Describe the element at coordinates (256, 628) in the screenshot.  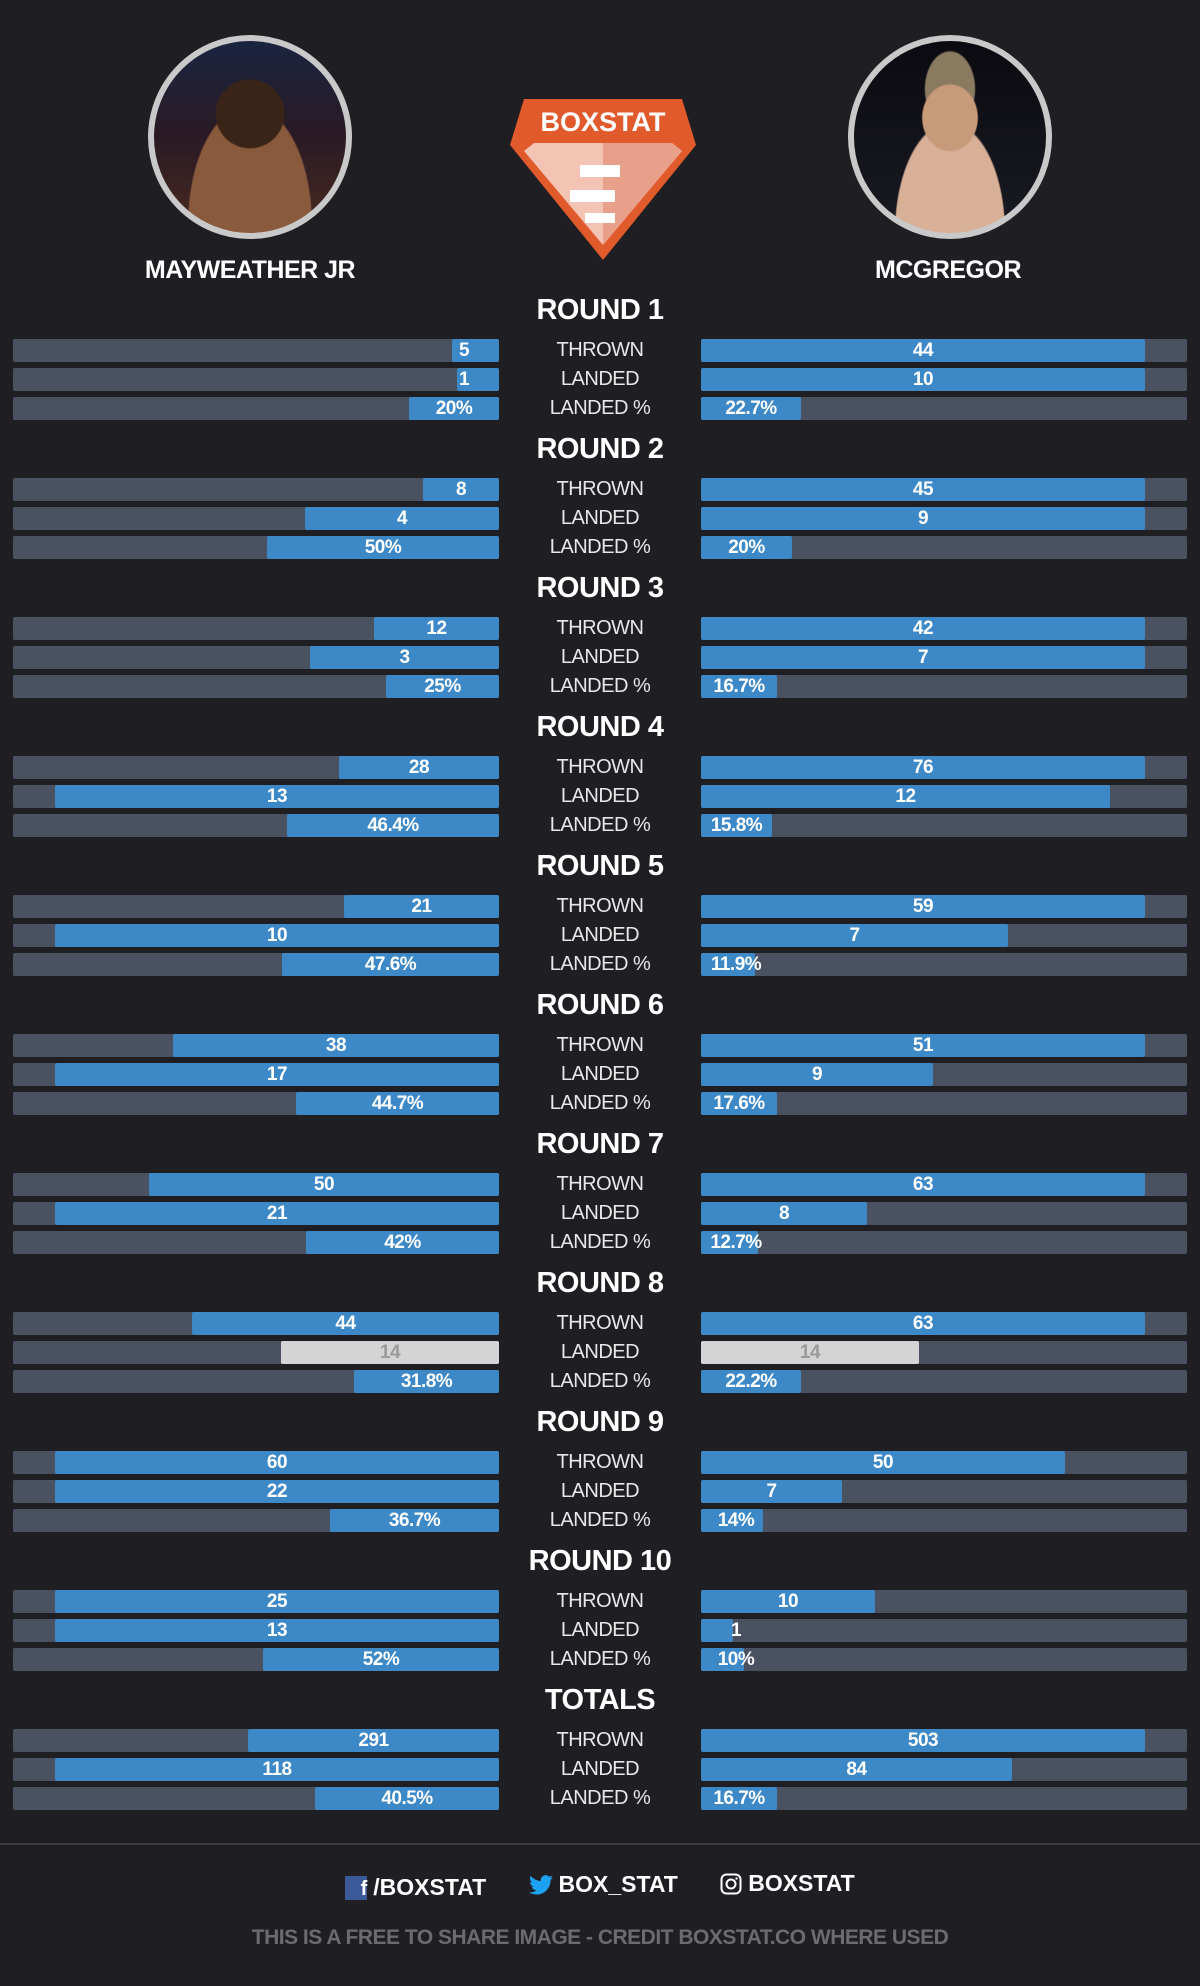
I see `left-stat-bar: 12` at that location.